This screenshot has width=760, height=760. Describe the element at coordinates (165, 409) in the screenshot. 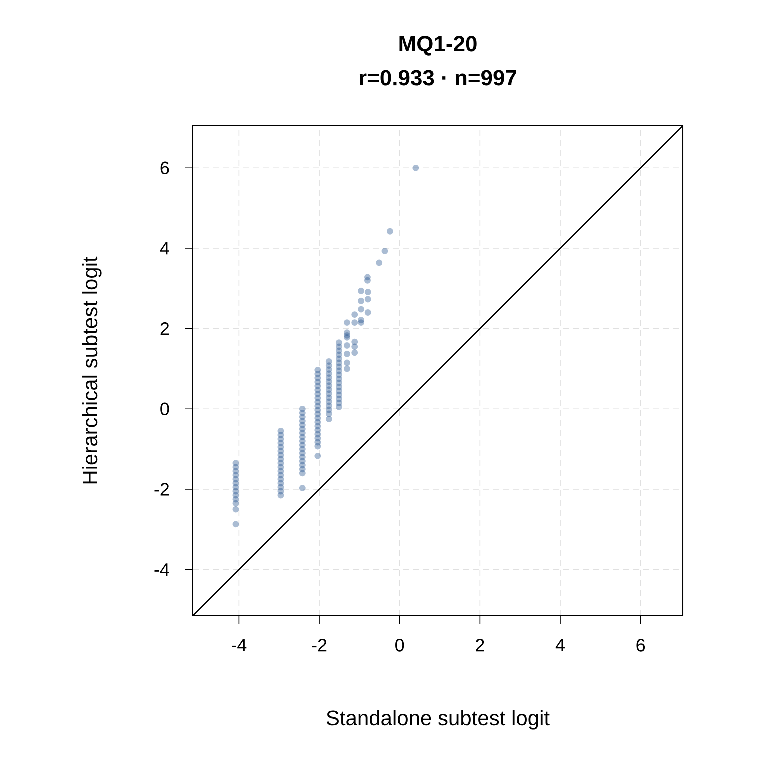

I see `y-tick-label: 0` at that location.